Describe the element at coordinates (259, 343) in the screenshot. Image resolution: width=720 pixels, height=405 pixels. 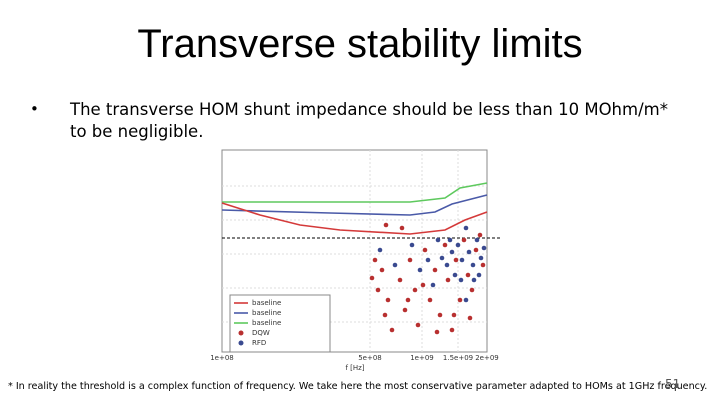
I see `legend-label: RFD` at that location.